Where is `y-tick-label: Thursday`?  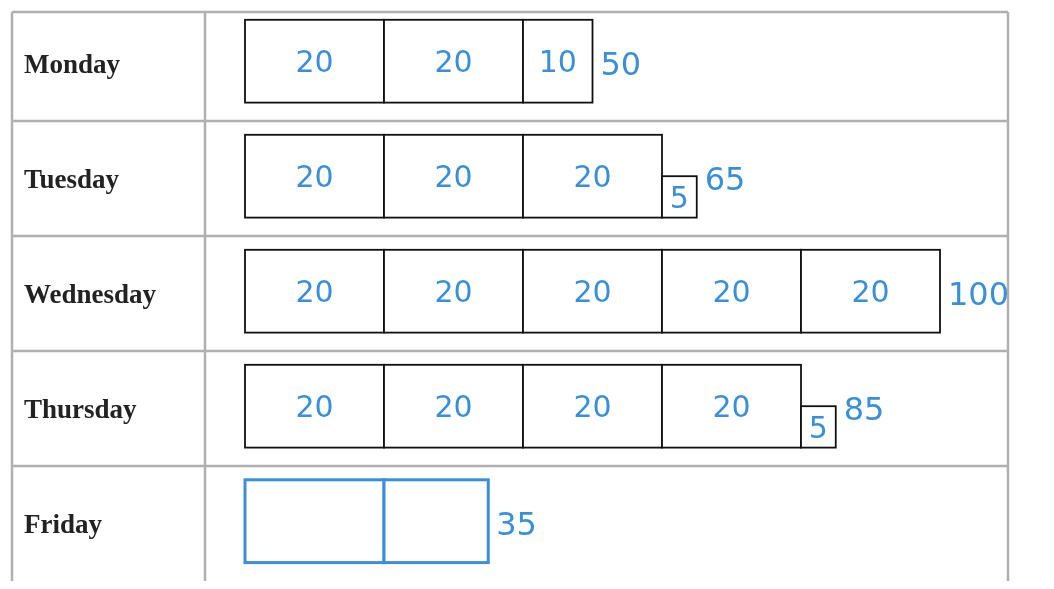
y-tick-label: Thursday is located at coordinates (81, 408).